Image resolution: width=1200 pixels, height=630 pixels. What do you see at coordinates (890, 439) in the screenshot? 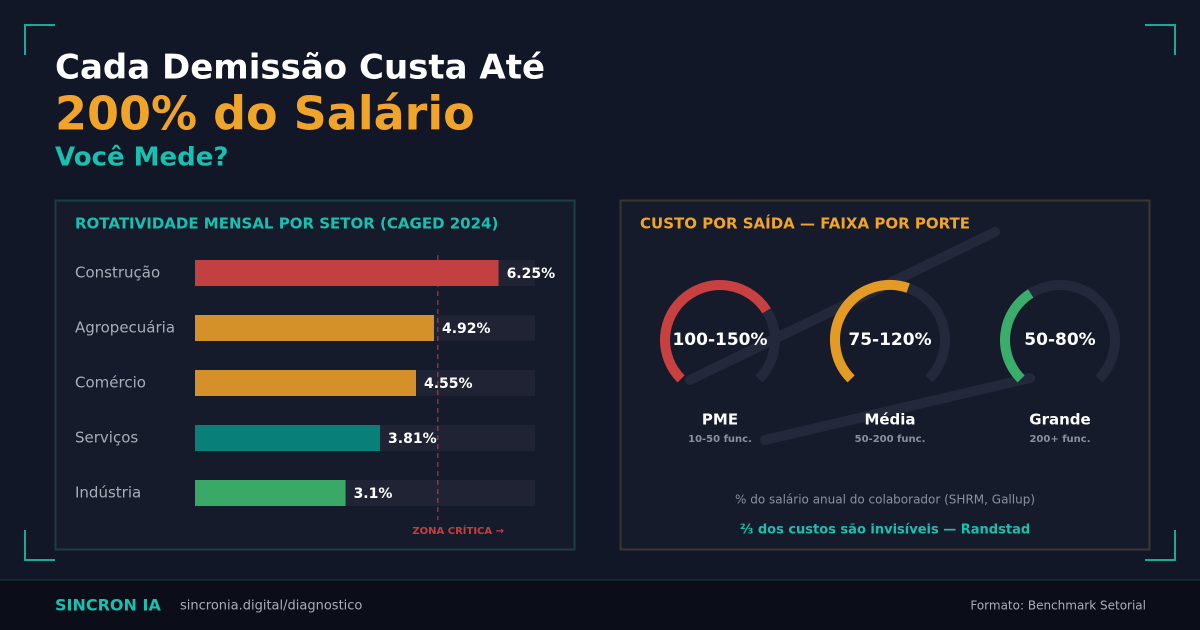
I see `gauge-note: 50-200 func.` at bounding box center [890, 439].